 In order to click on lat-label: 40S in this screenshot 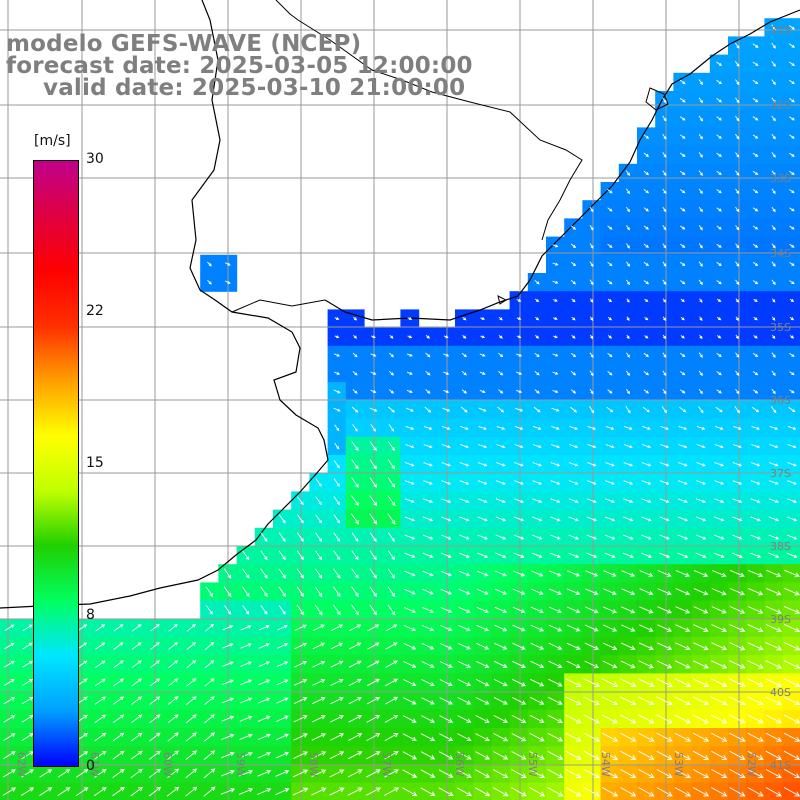, I will do `click(780, 692)`.